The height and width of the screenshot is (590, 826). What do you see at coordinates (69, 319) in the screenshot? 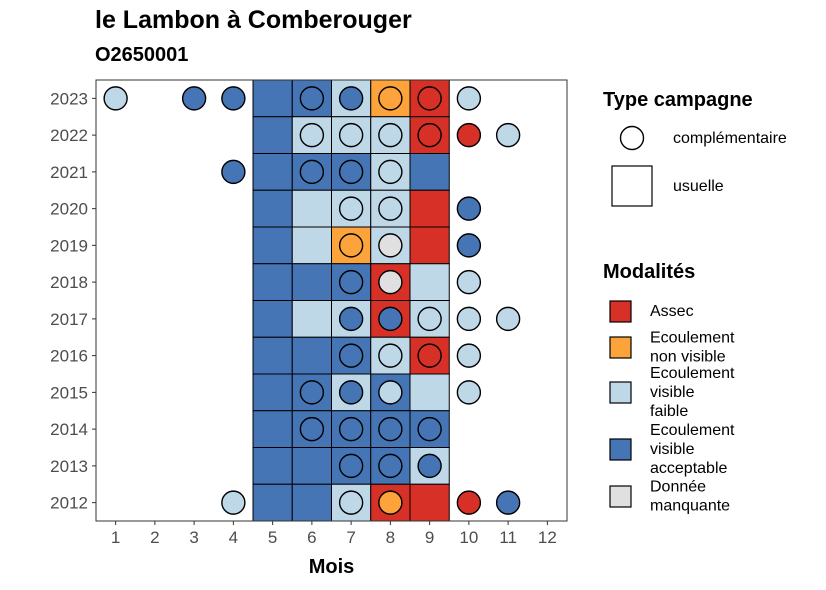
I see `y-tick-label: 2017` at bounding box center [69, 319].